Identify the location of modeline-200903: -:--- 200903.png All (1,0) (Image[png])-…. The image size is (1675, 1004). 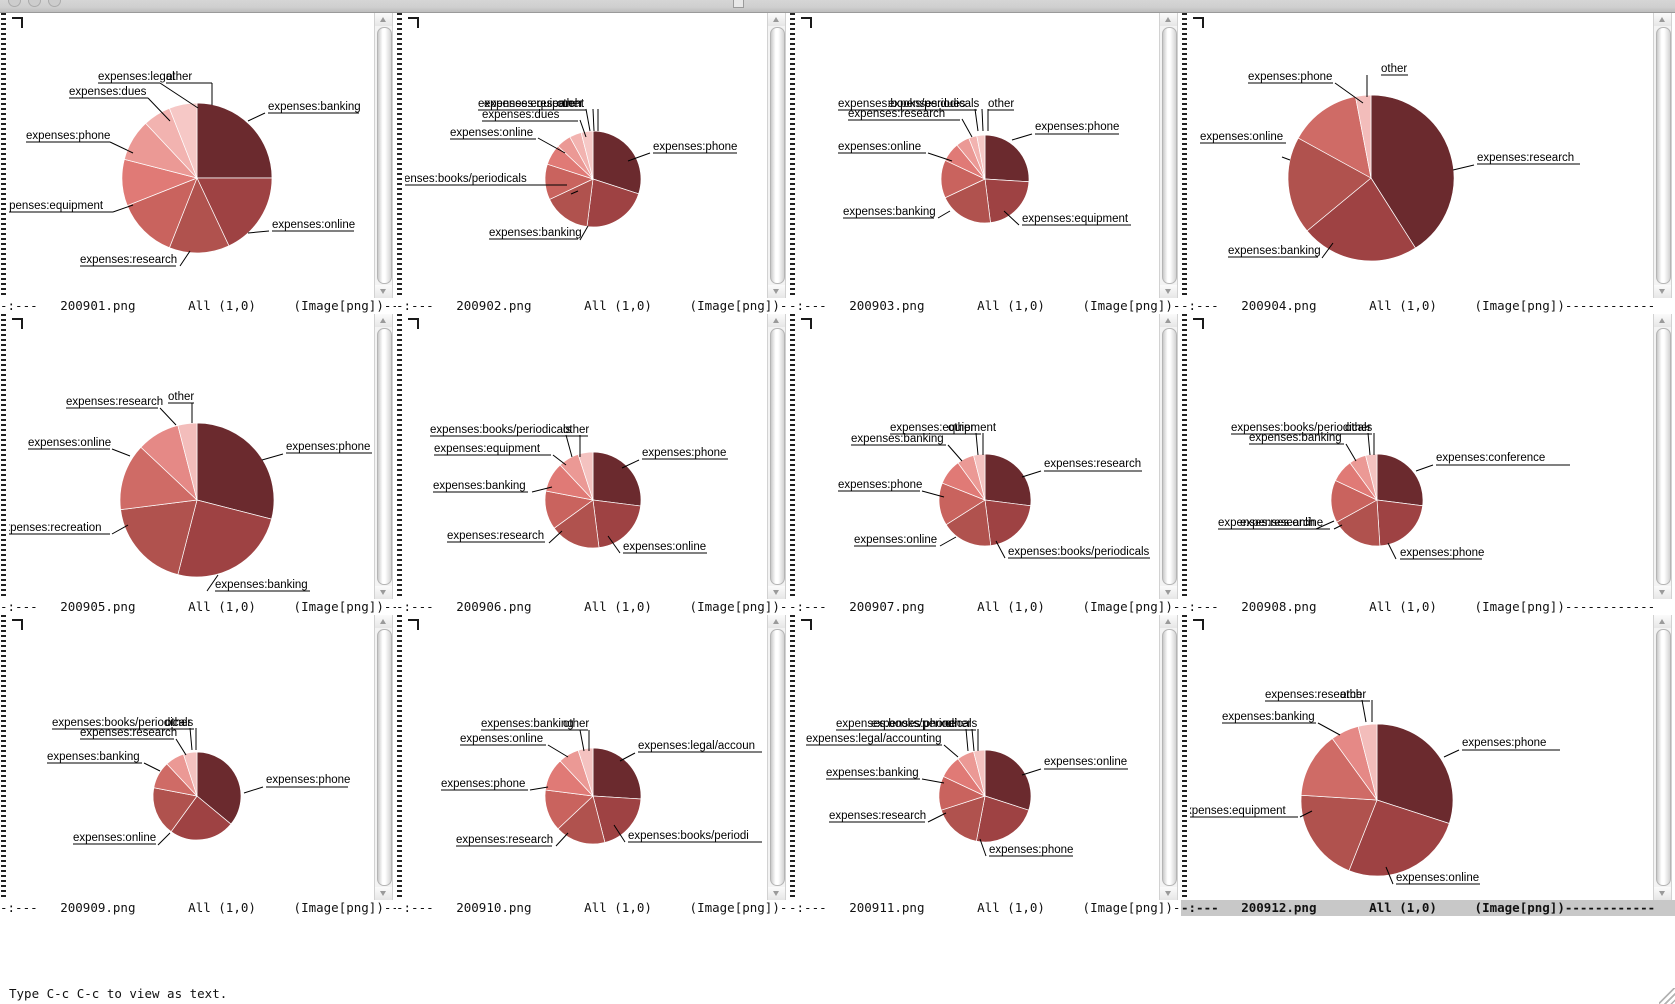
(985, 306).